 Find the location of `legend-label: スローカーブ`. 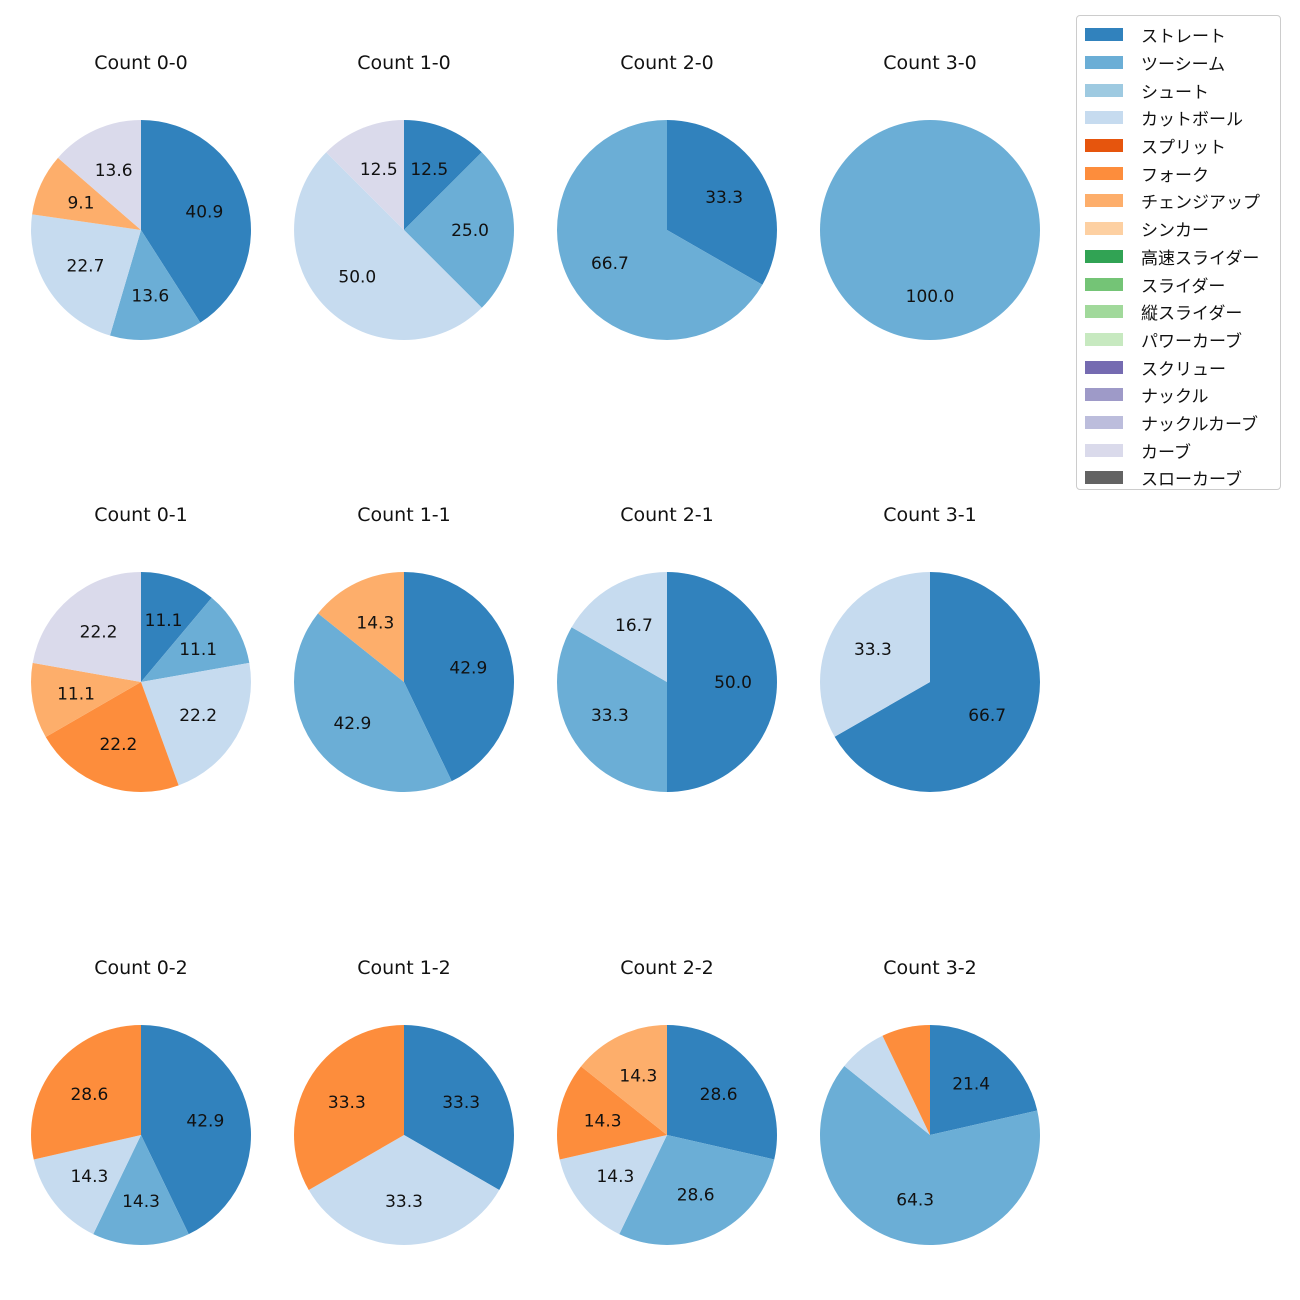

legend-label: スローカーブ is located at coordinates (1191, 480).